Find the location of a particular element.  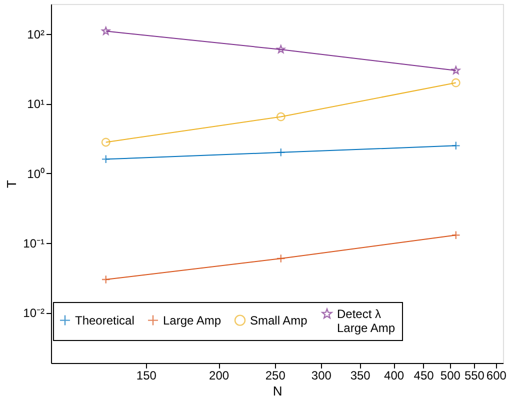

x-axis-title: N is located at coordinates (277, 391).